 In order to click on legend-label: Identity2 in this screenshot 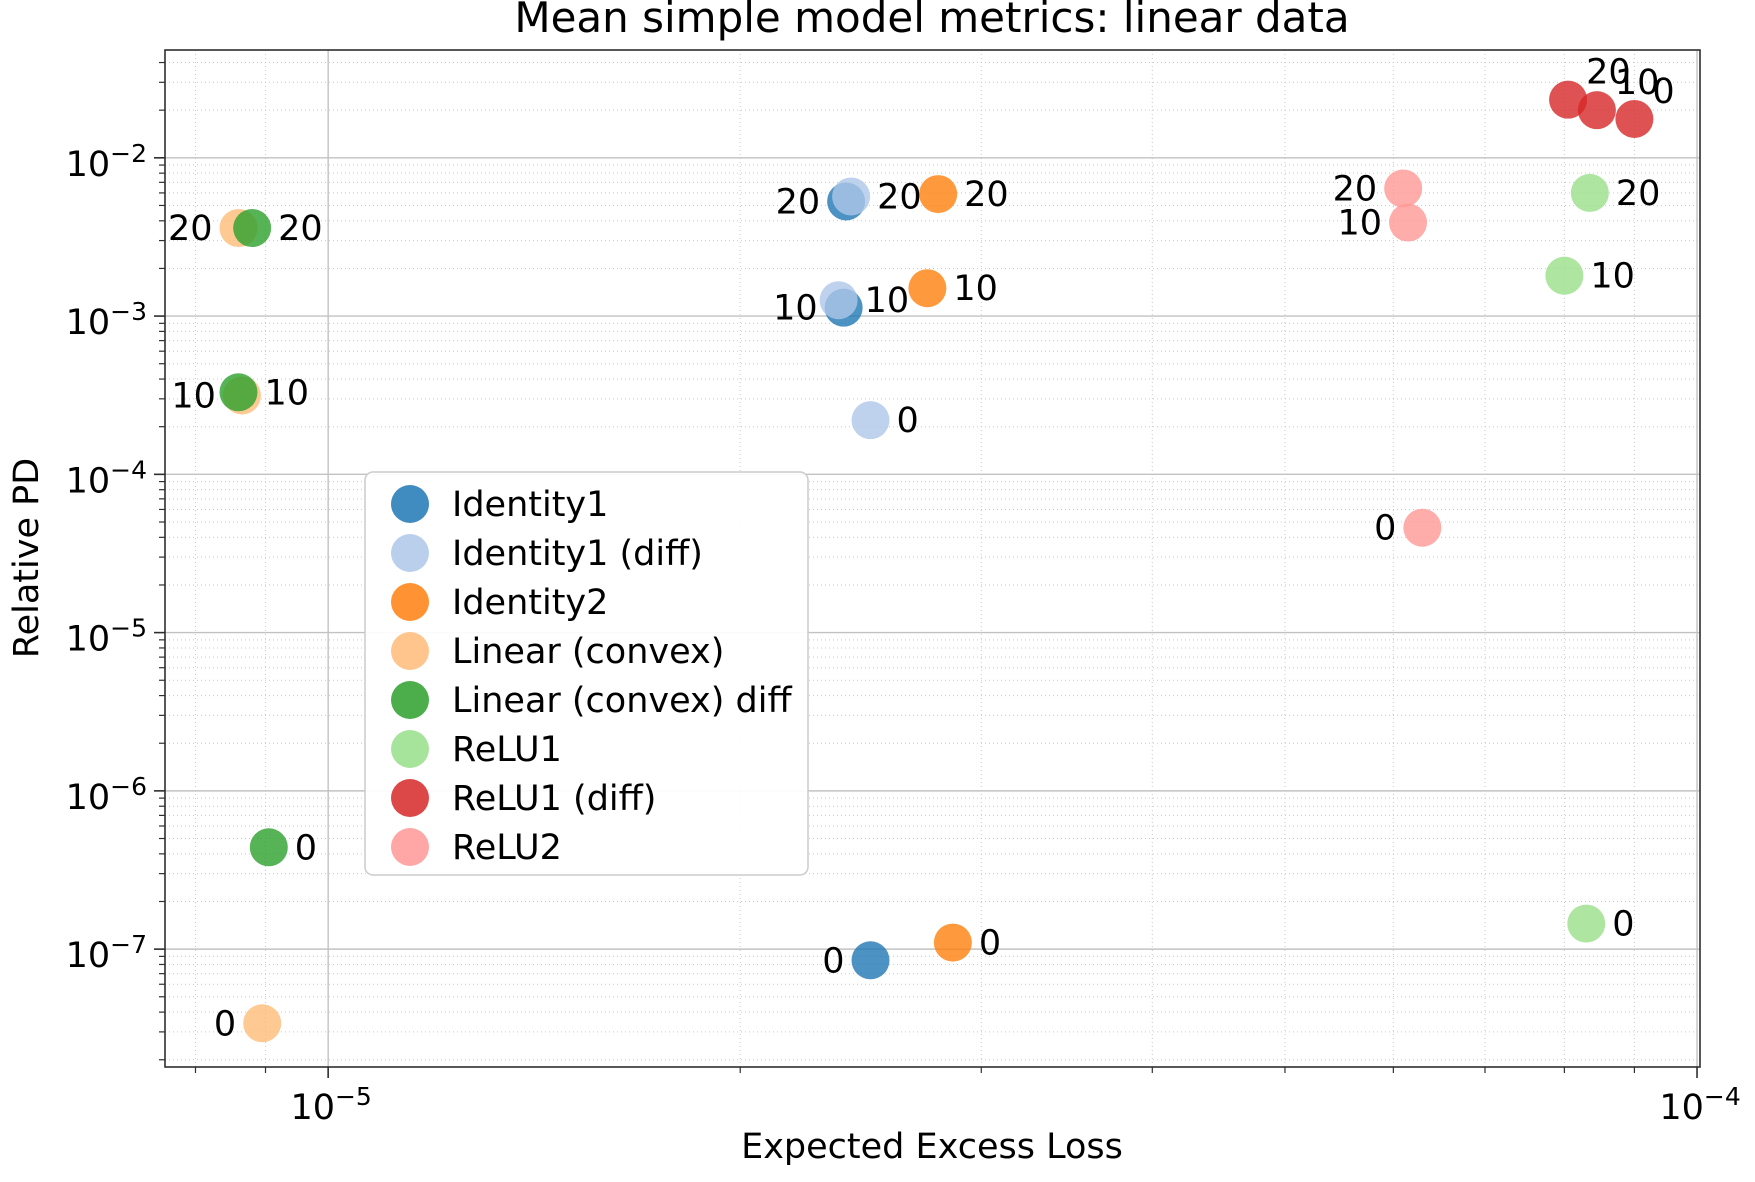, I will do `click(530, 603)`.